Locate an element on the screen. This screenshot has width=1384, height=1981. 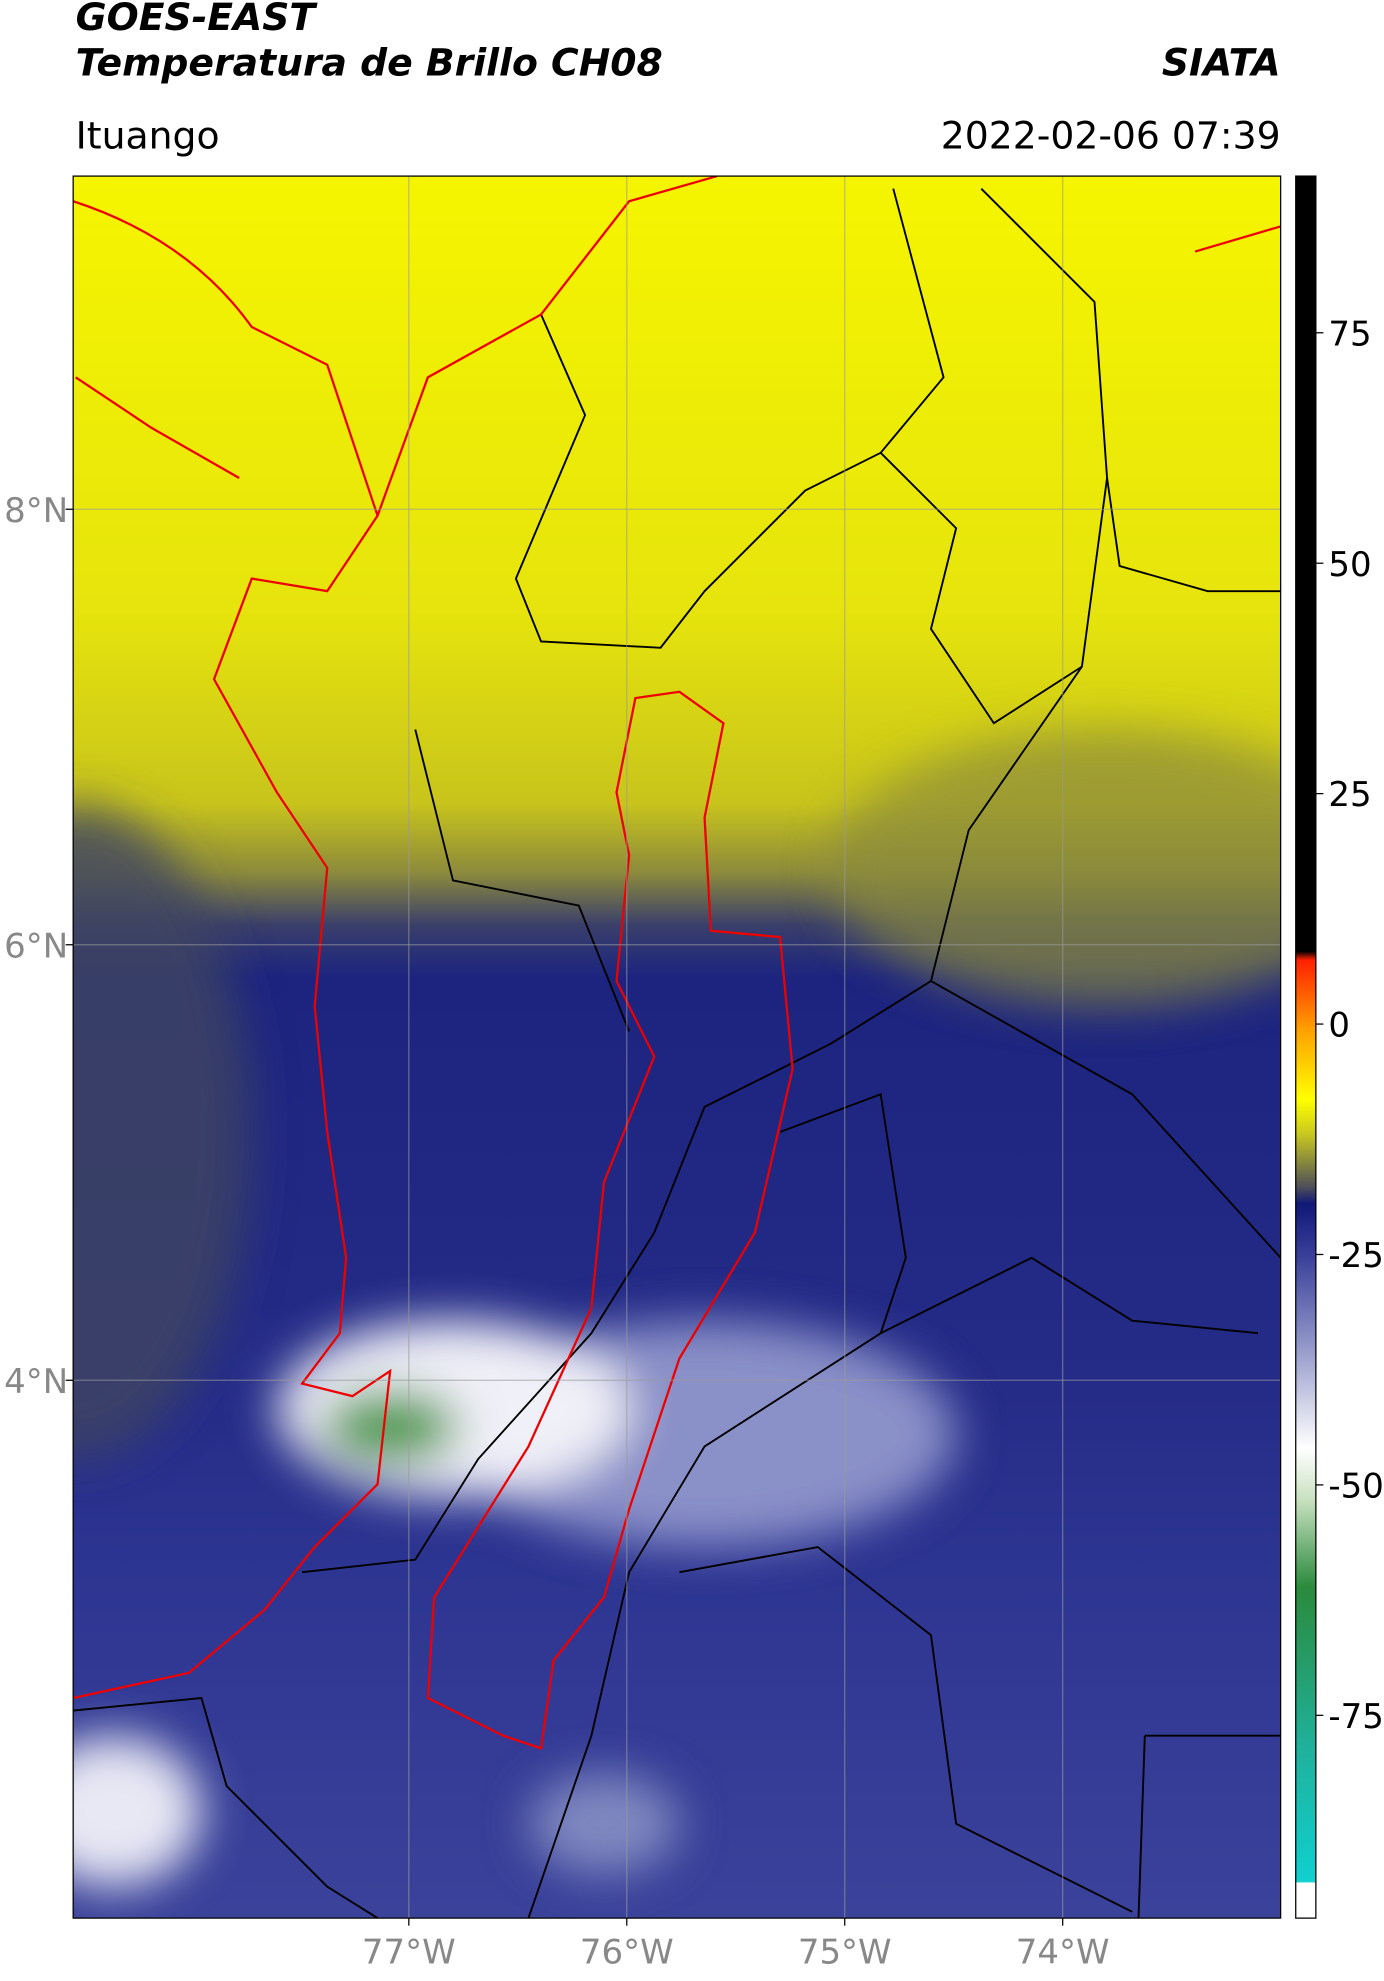
y-tick-label: 6°N is located at coordinates (36, 946).